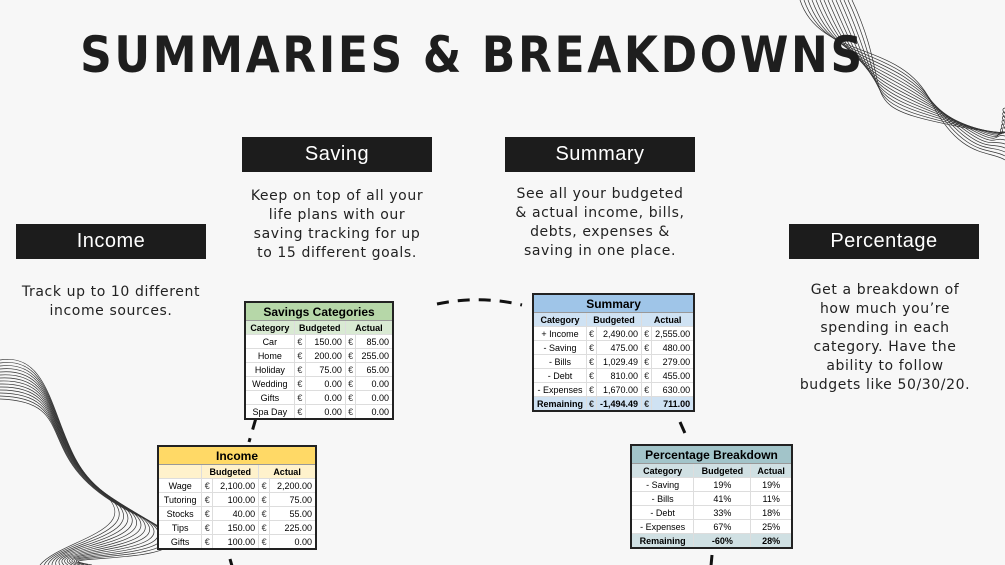 This screenshot has width=1005, height=565. I want to click on table-row: Tutoring €100.00 €75.00, so click(237, 499).